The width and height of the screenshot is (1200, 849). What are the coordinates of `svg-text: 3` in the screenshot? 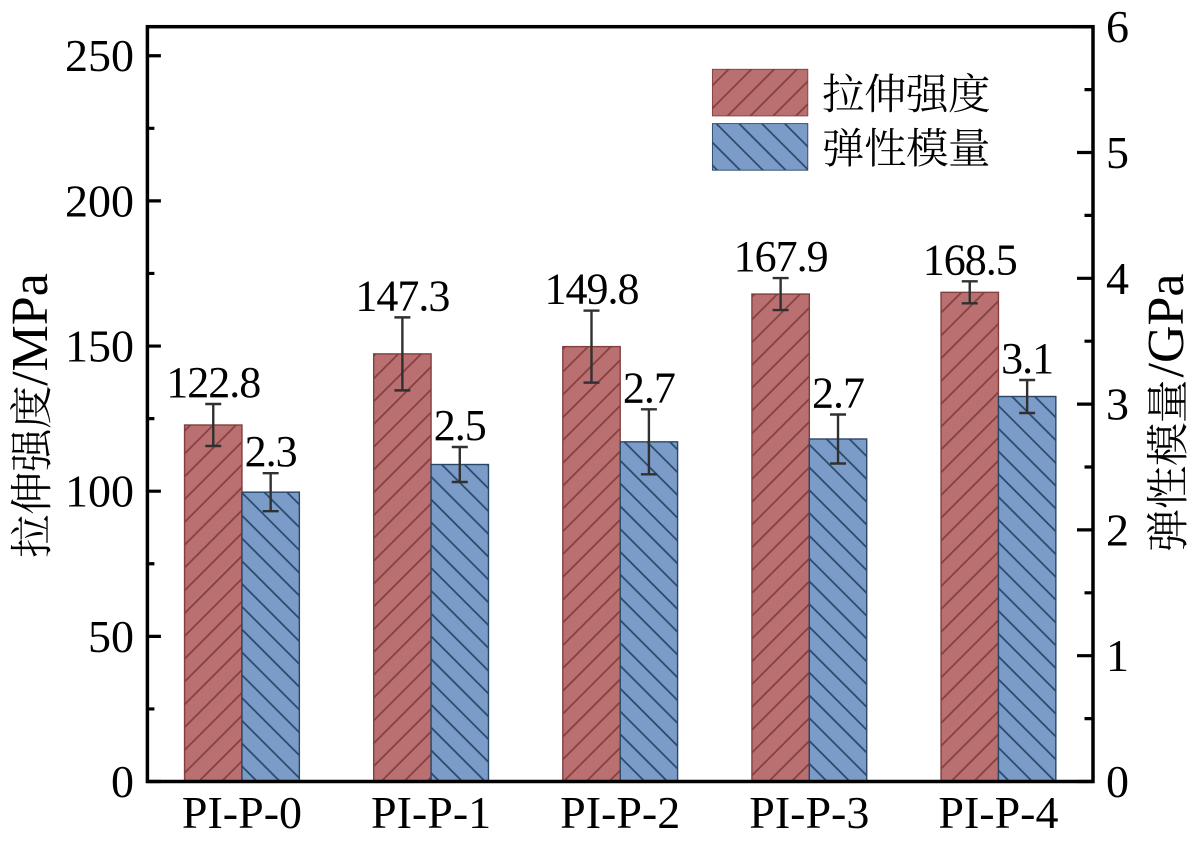 It's located at (1117, 404).